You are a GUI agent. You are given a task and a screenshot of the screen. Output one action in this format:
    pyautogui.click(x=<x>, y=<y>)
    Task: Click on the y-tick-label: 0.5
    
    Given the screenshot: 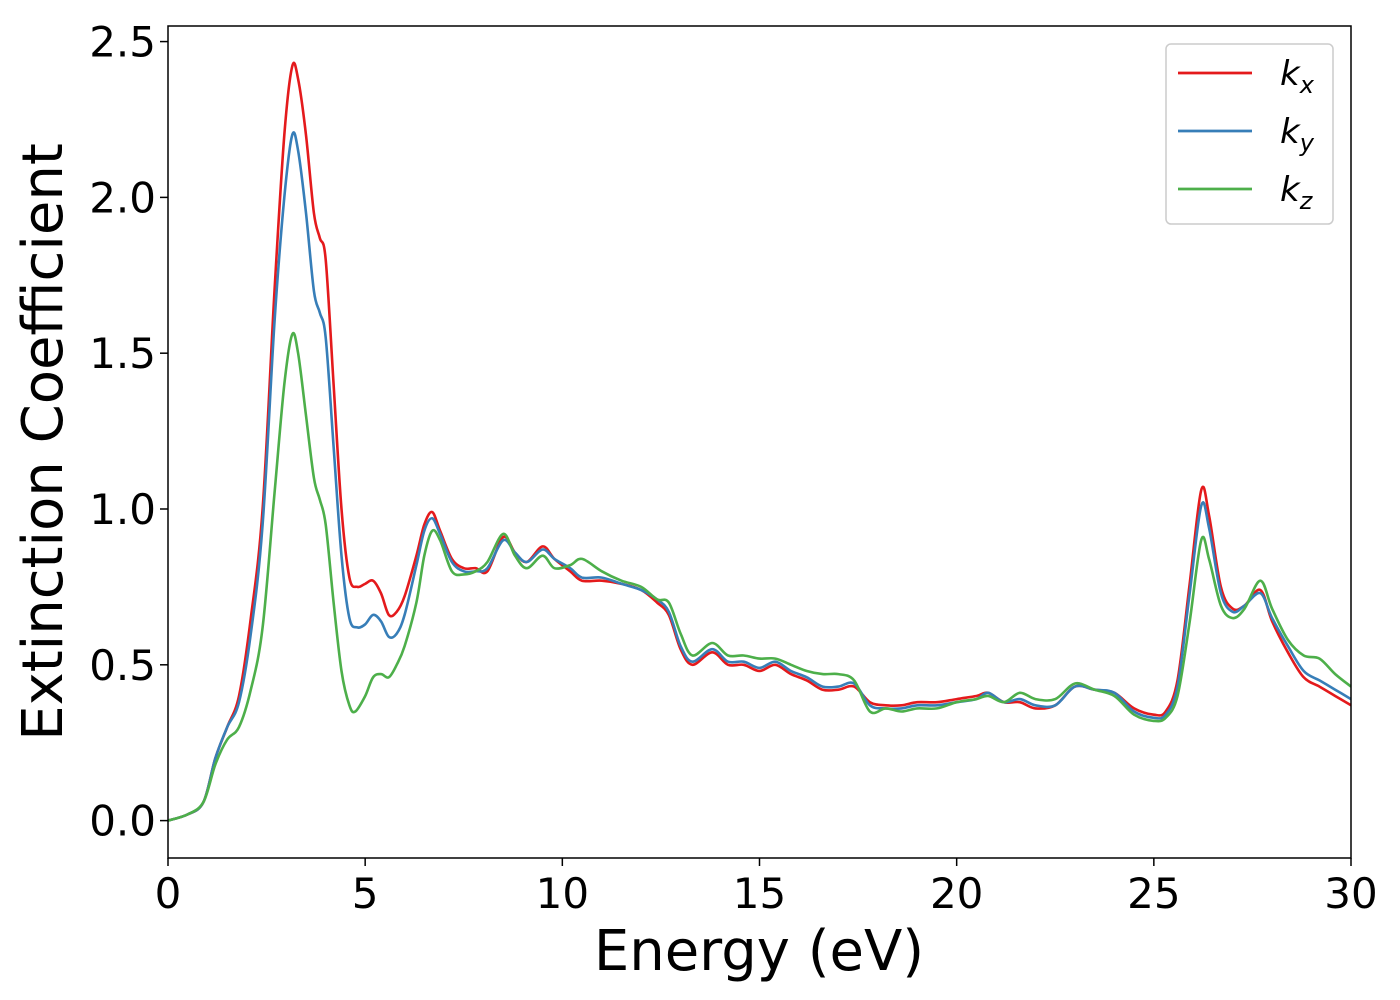 What is the action you would take?
    pyautogui.click(x=122, y=665)
    